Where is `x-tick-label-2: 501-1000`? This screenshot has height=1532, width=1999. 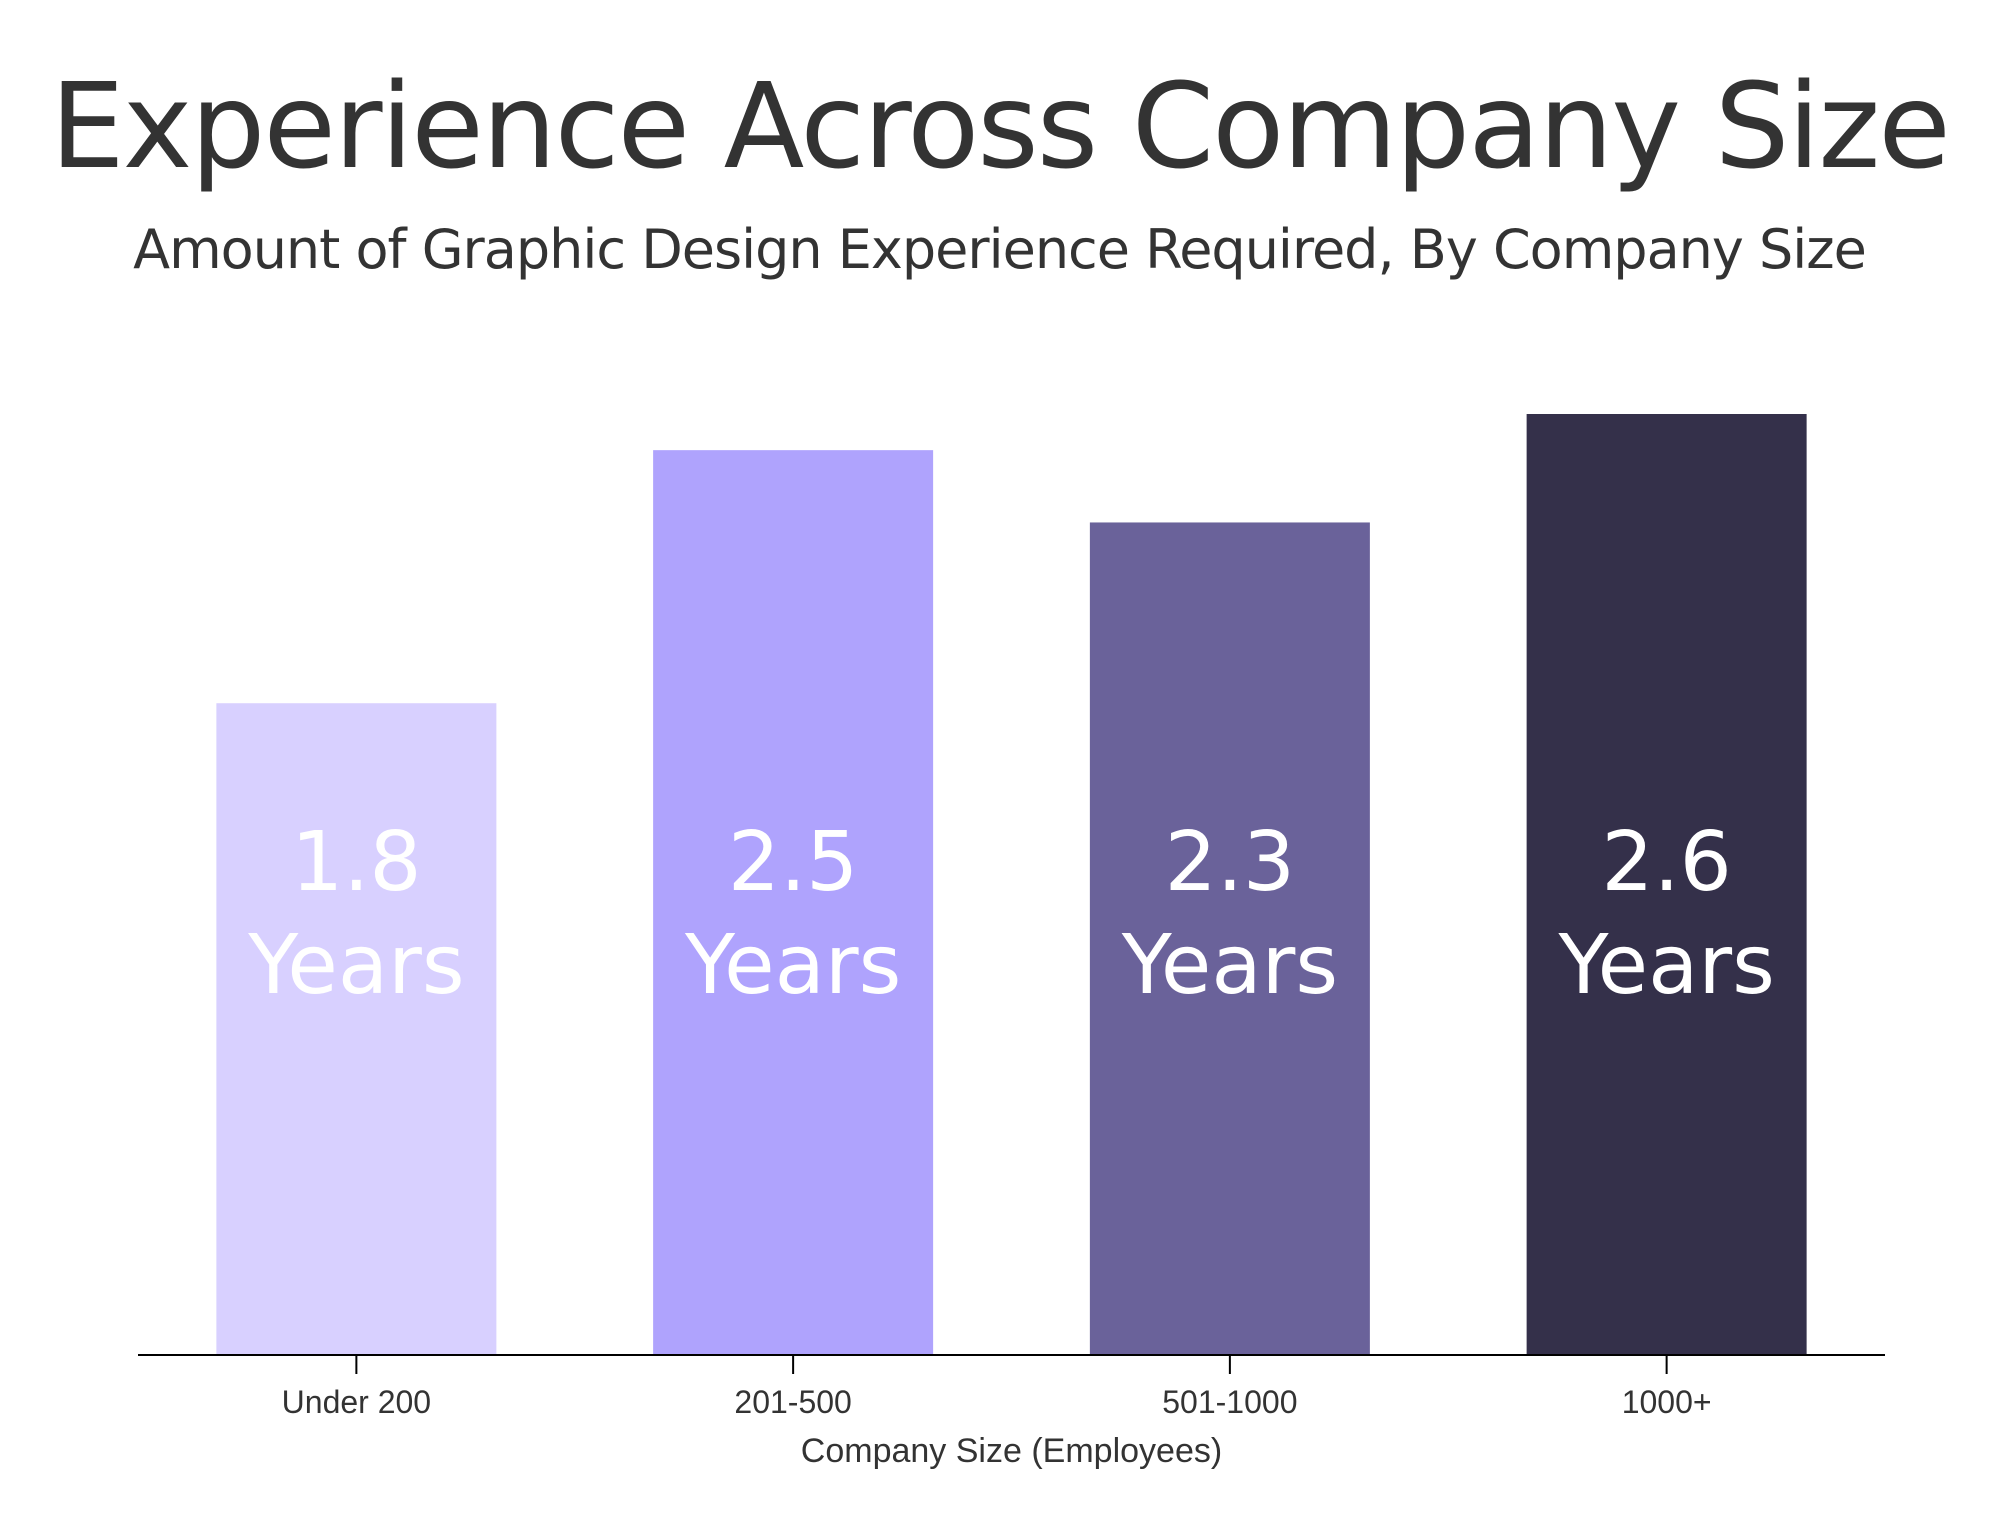 x-tick-label-2: 501-1000 is located at coordinates (1229, 1402).